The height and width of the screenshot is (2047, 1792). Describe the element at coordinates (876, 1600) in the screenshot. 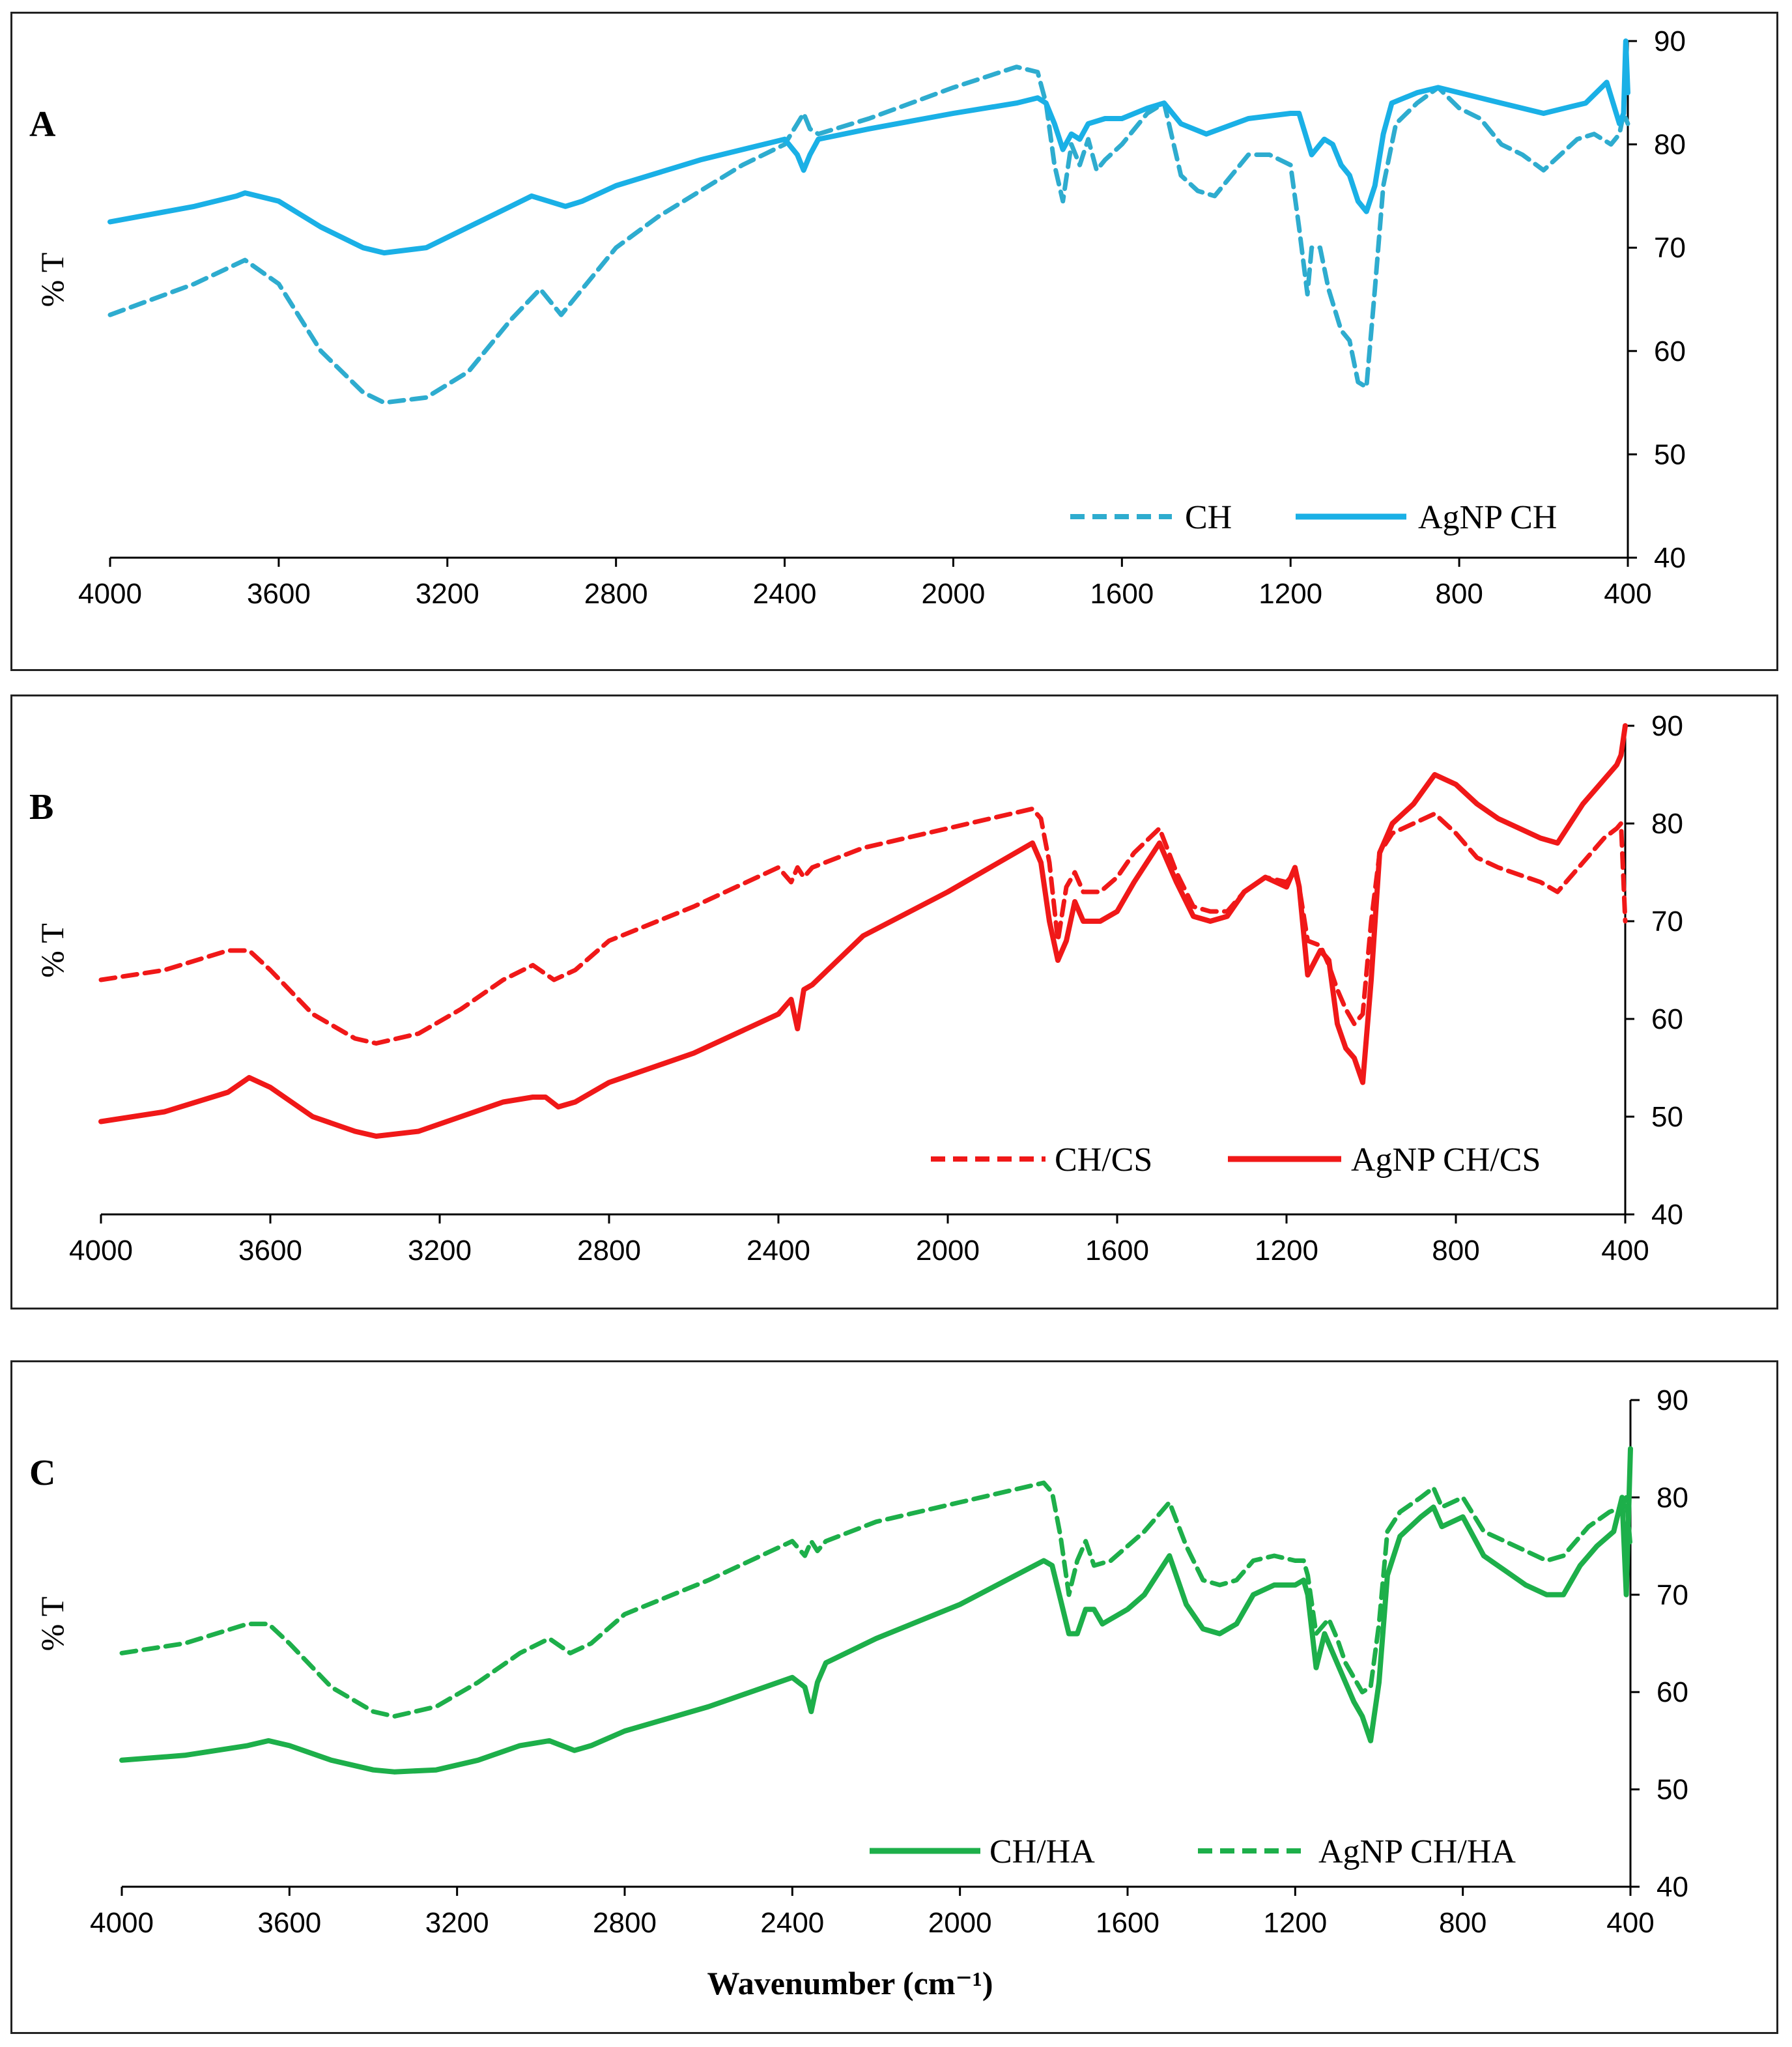

I see `series-line-agnp-ch-ha` at that location.